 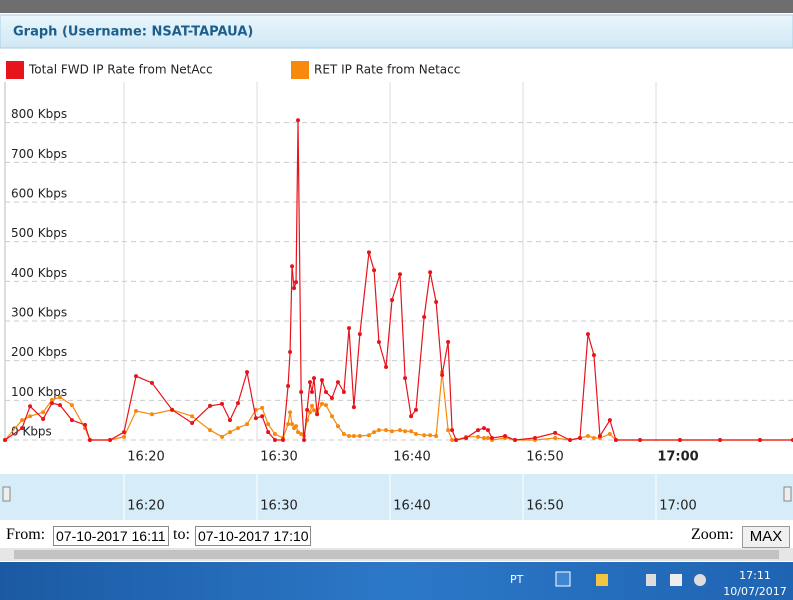 What do you see at coordinates (39, 352) in the screenshot?
I see `y-tick-label: 200 Kbps` at bounding box center [39, 352].